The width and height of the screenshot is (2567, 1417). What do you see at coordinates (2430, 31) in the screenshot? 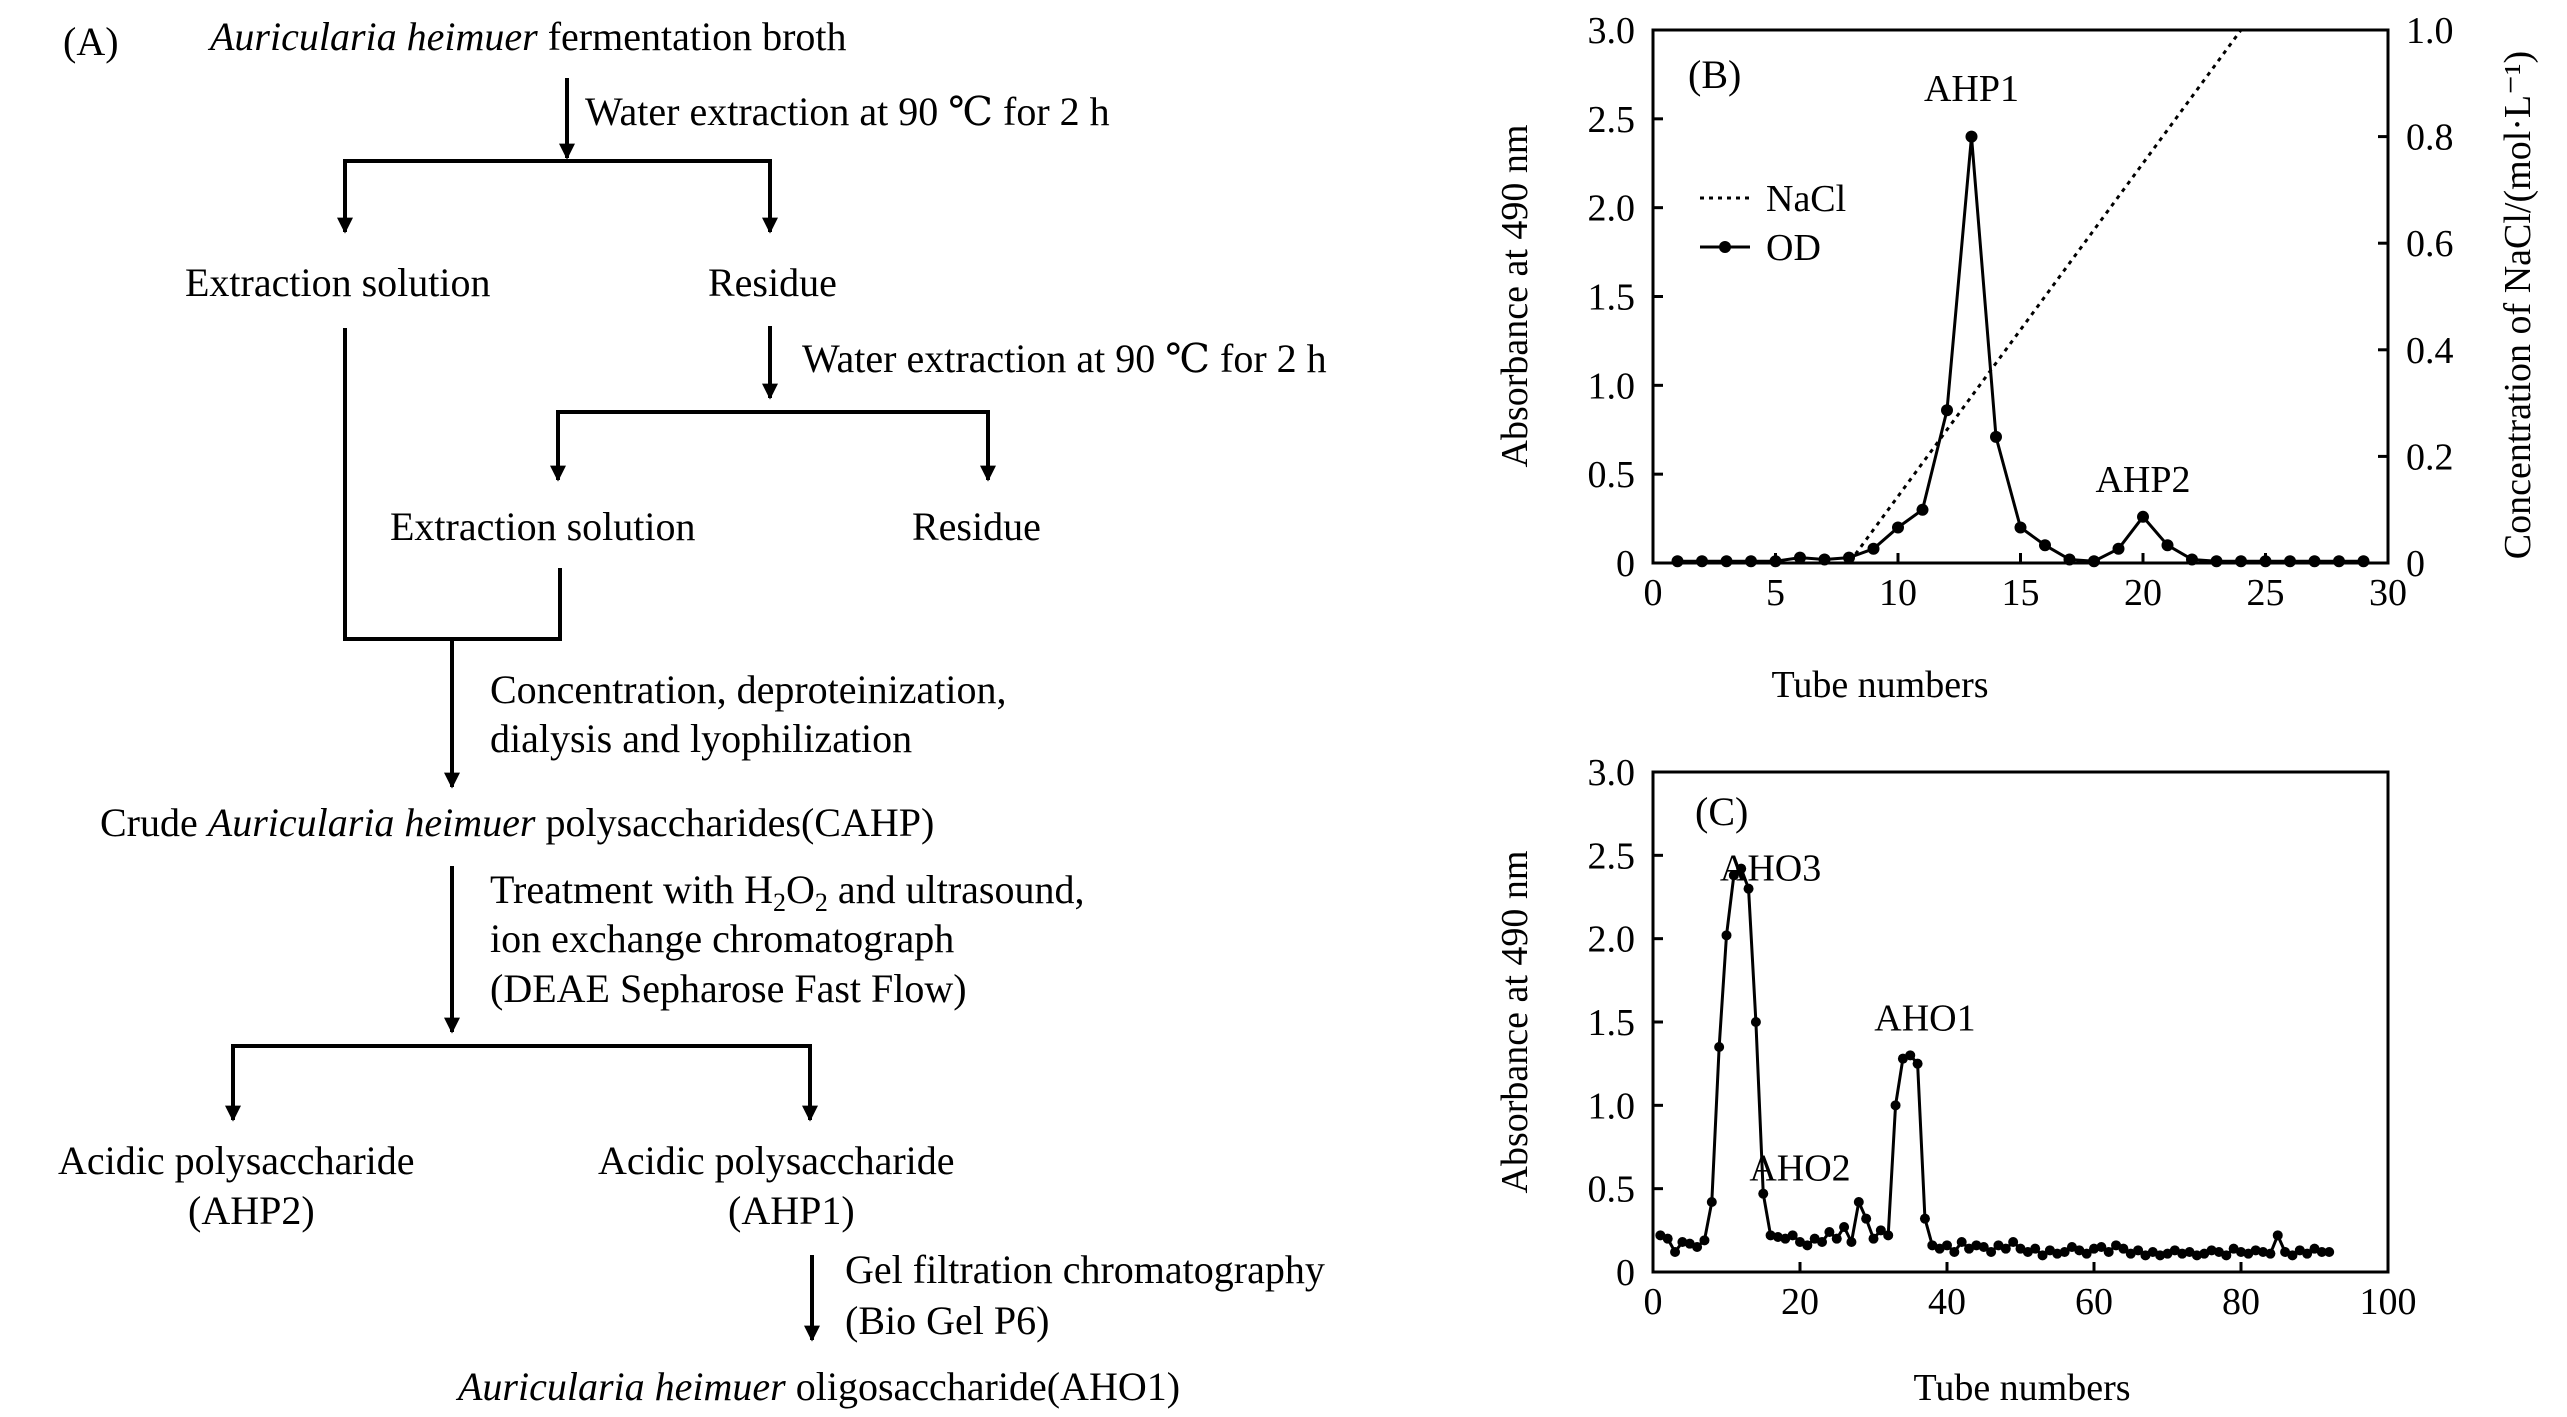
I see `chart-b-y2tick-label: 1.0` at bounding box center [2430, 31].